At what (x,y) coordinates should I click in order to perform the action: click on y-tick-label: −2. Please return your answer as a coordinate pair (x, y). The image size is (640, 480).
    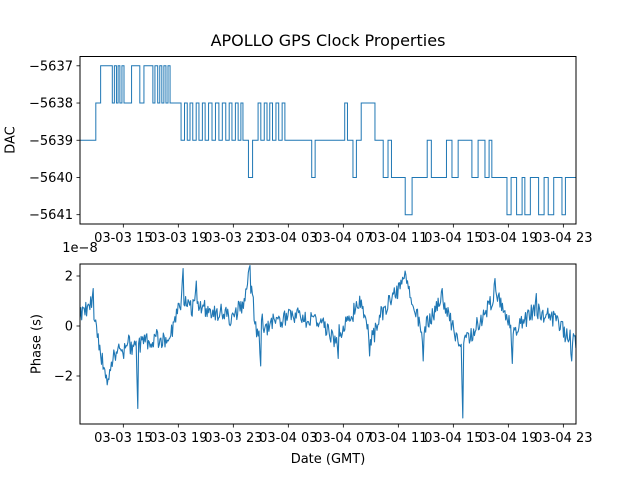
    Looking at the image, I should click on (63, 377).